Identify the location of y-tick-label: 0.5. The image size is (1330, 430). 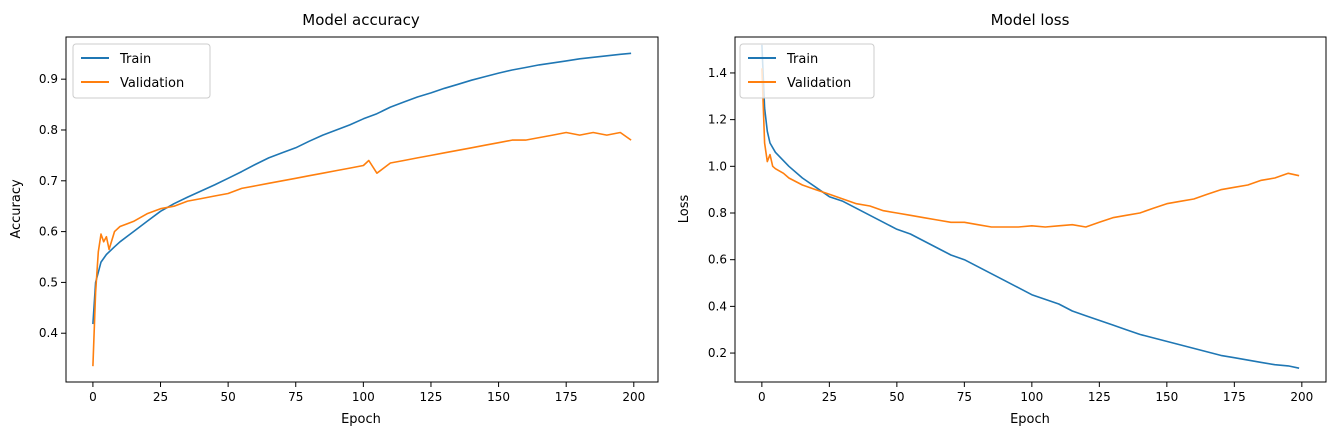
(48, 282).